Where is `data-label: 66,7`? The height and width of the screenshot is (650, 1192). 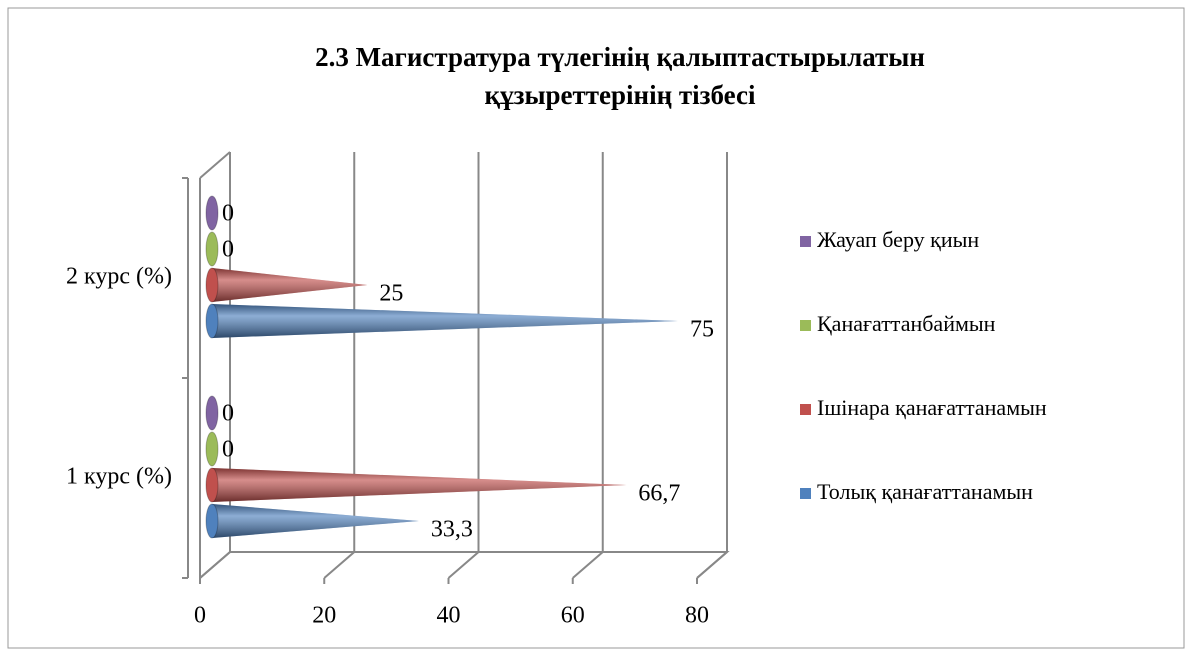
data-label: 66,7 is located at coordinates (659, 494).